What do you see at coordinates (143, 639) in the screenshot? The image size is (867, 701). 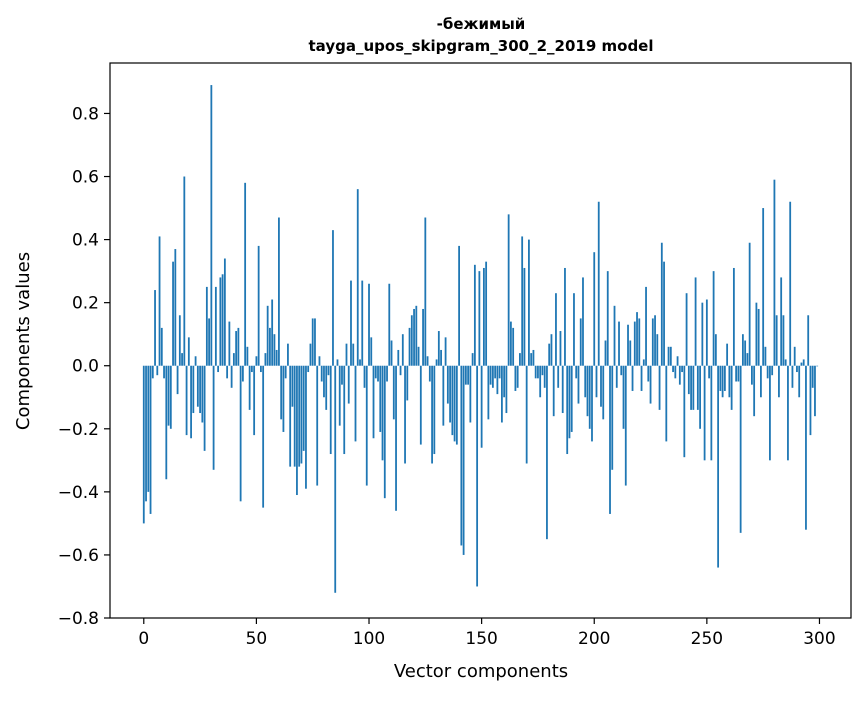 I see `x-tick-label: 0` at bounding box center [143, 639].